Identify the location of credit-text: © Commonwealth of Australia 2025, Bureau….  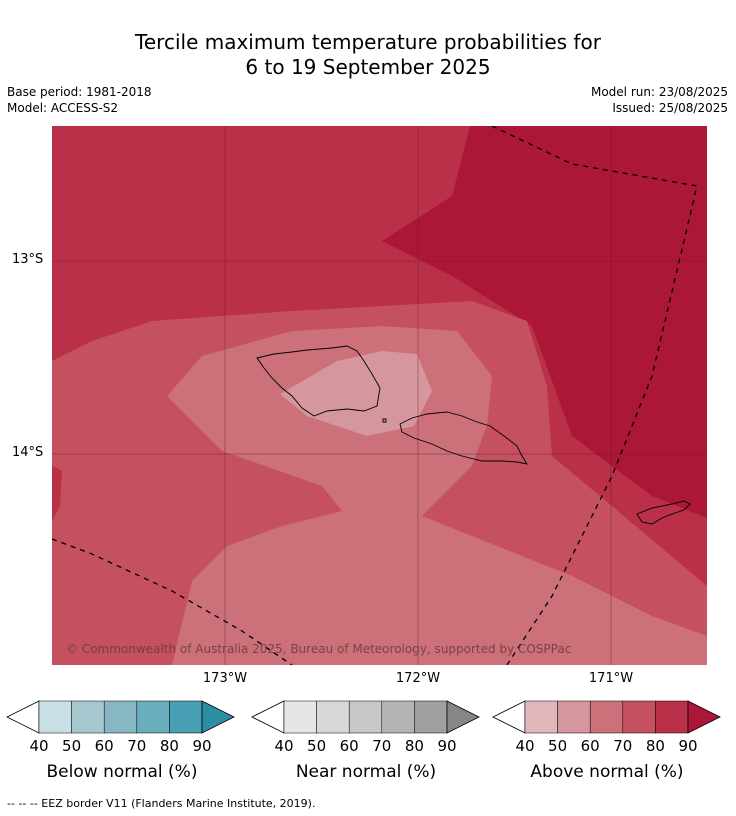
(319, 649).